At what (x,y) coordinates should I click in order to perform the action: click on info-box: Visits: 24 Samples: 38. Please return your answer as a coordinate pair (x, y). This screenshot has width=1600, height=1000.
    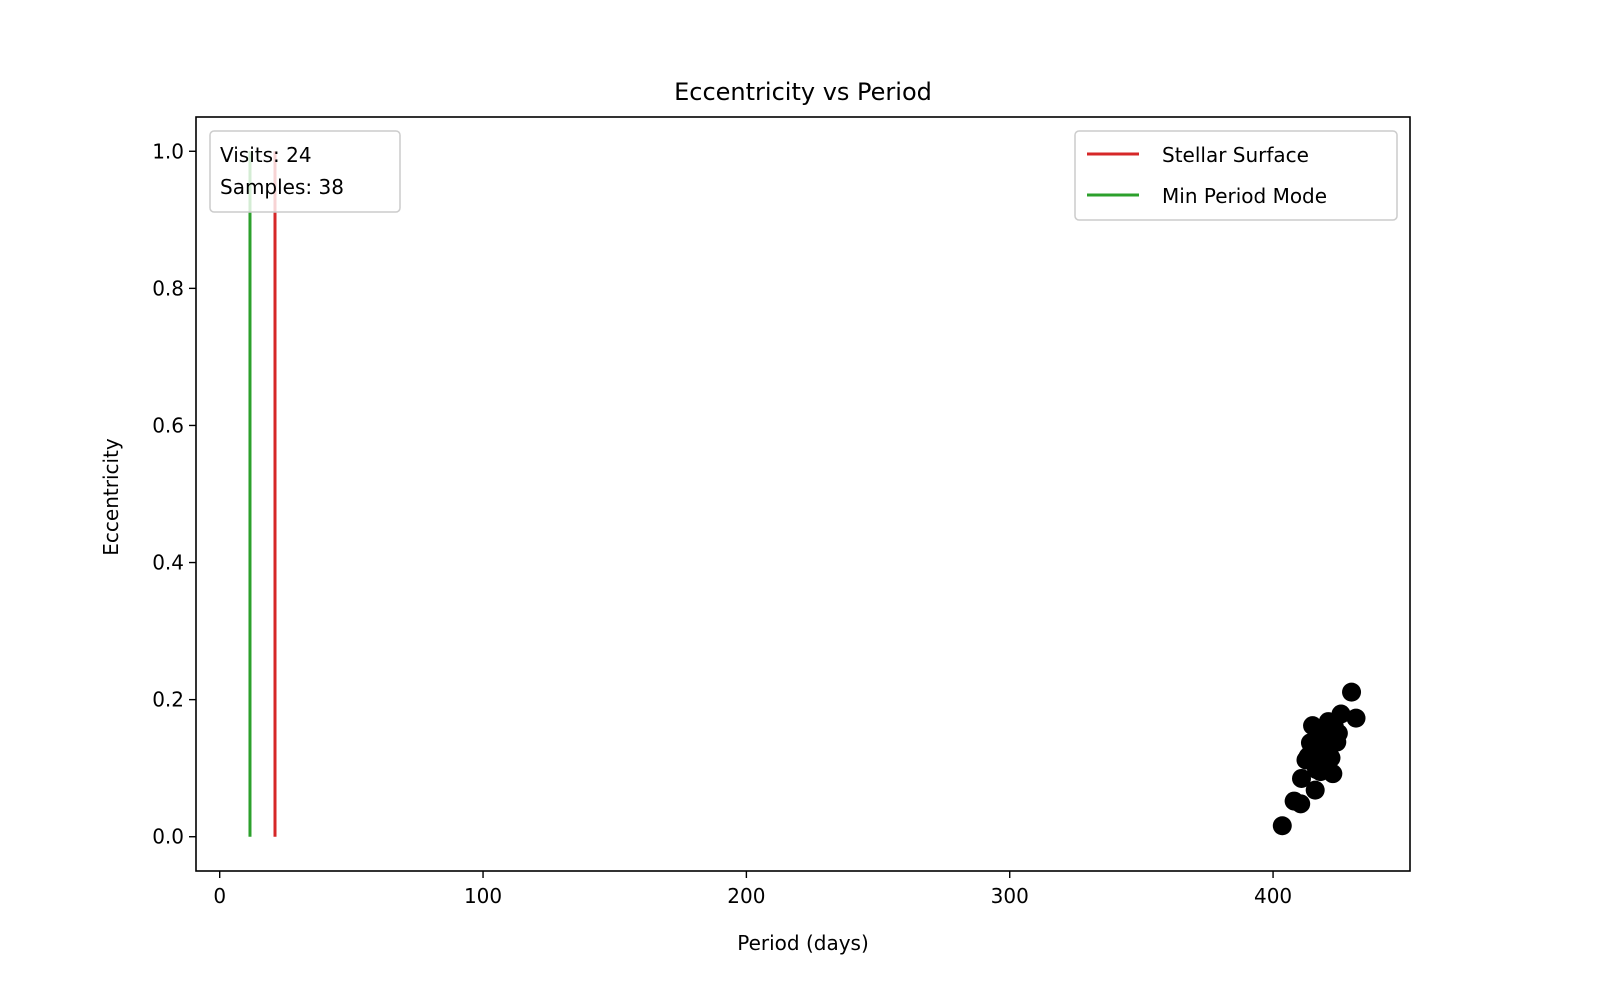
    Looking at the image, I should click on (305, 171).